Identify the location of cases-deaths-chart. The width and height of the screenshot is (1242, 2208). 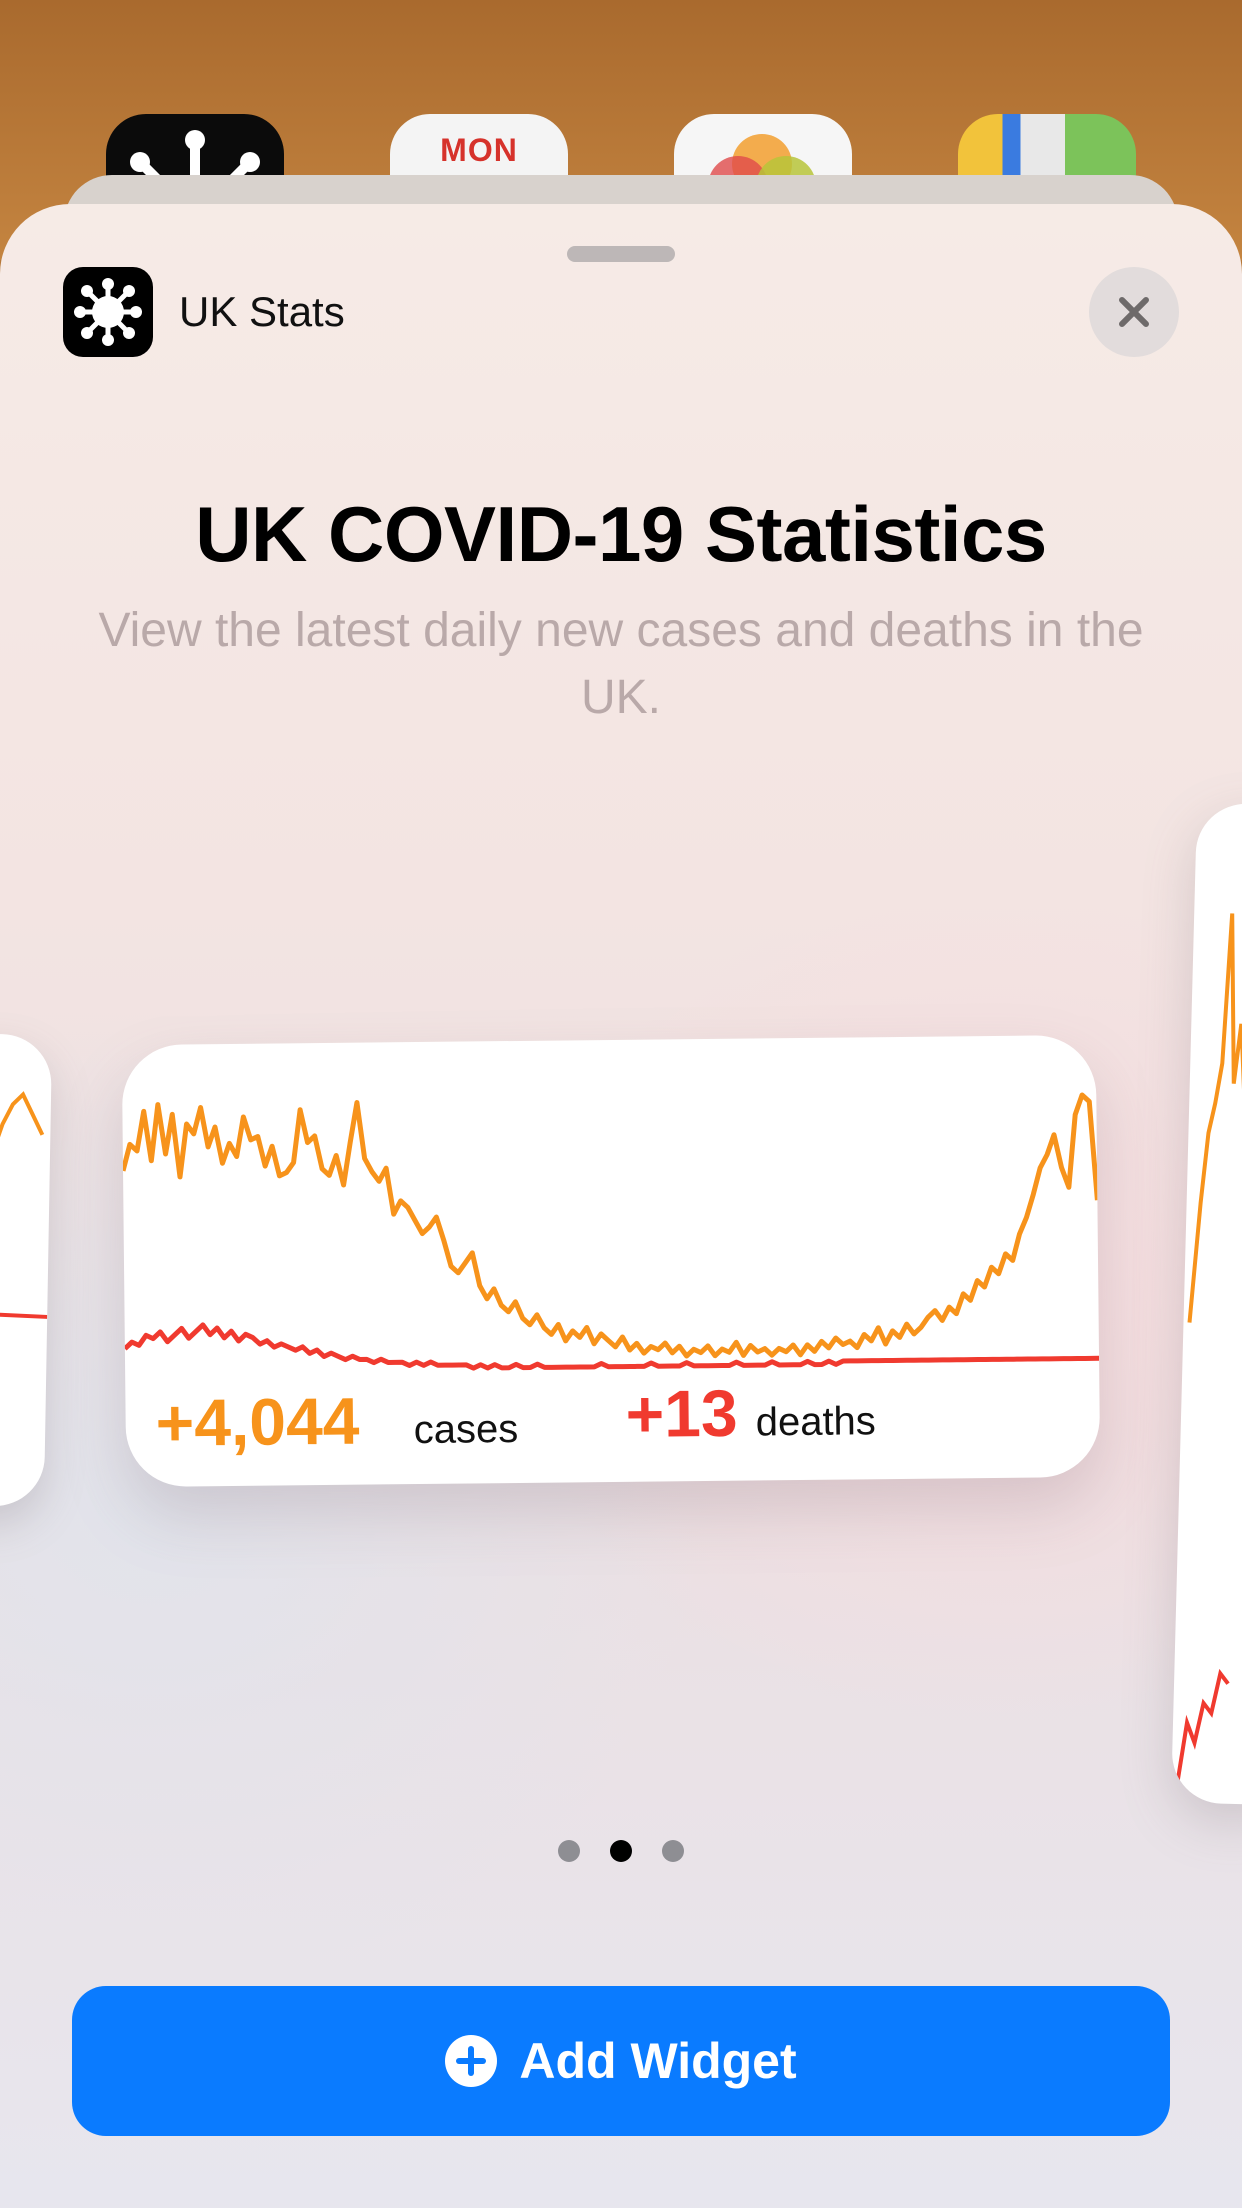
(610, 1231).